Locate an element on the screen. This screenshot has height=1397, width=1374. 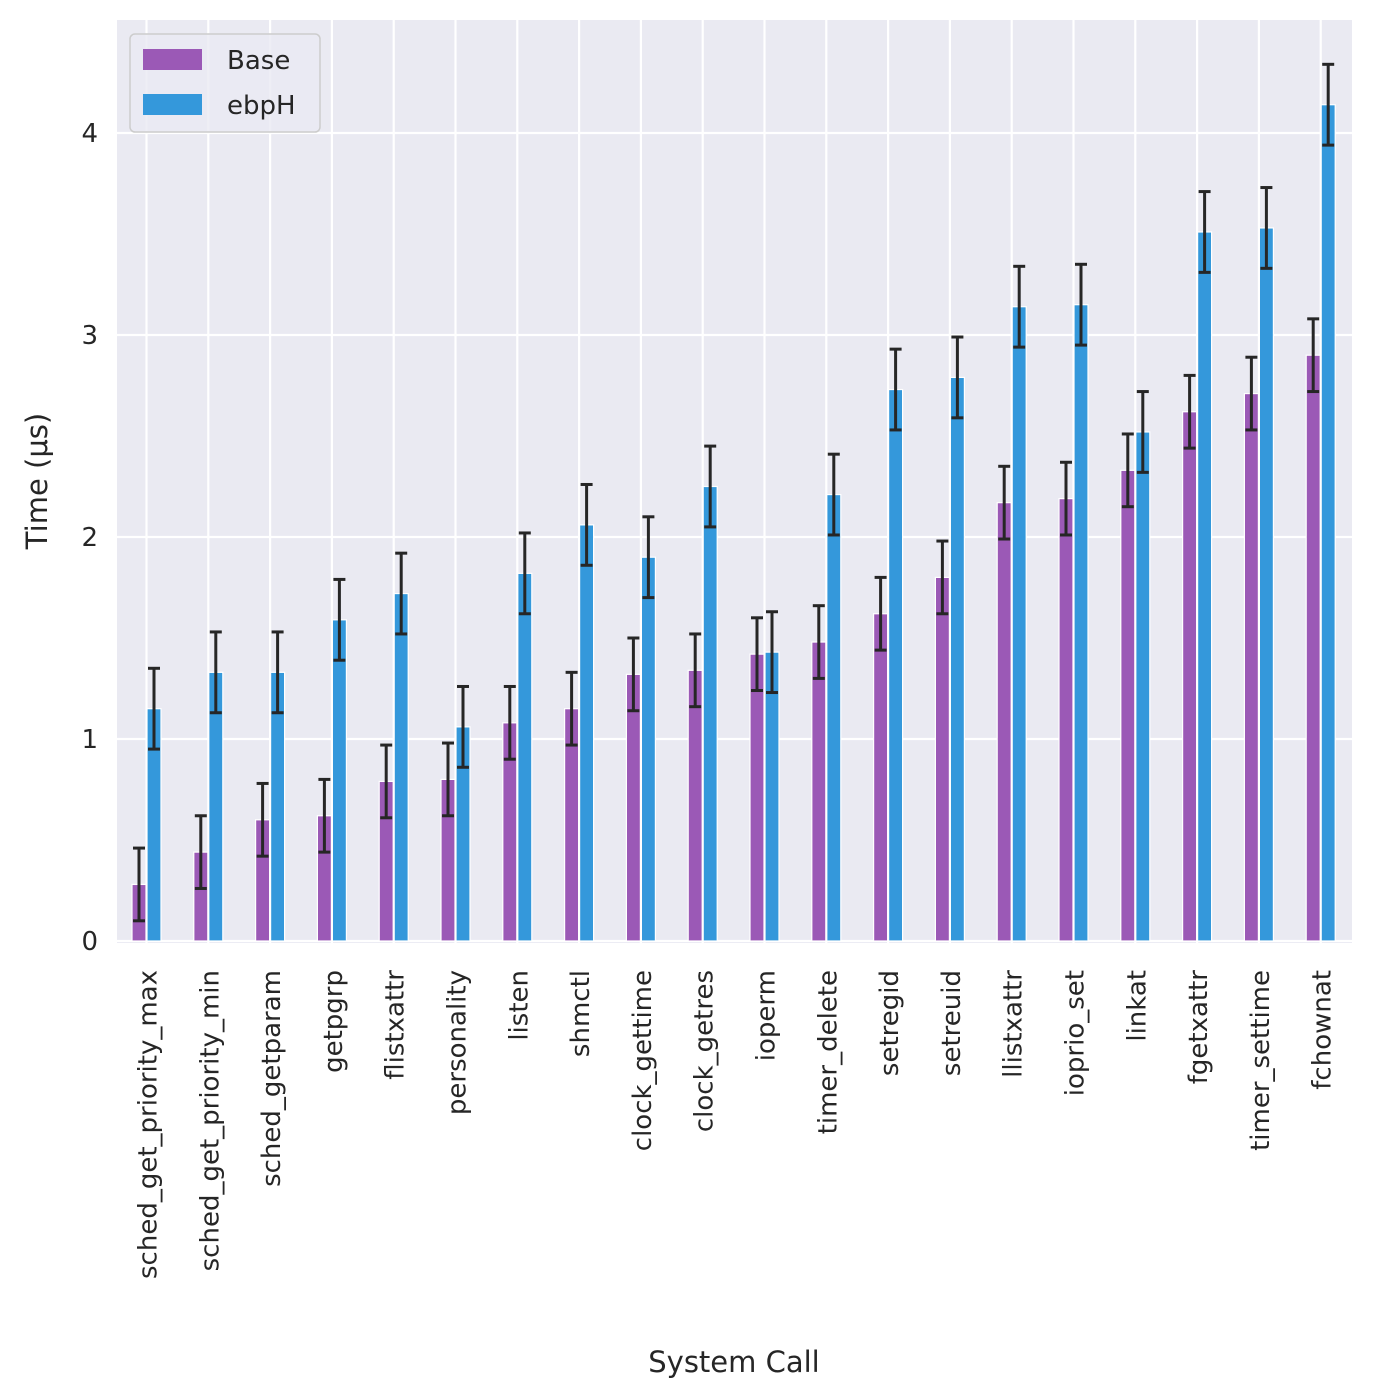
bar-base-ioprio_set is located at coordinates (1066, 720).